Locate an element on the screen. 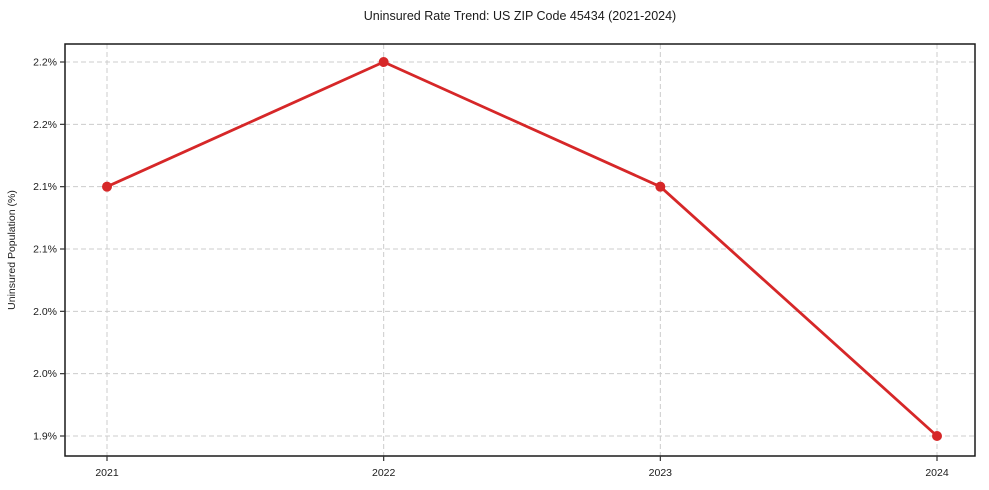 This screenshot has height=490, width=989. data-point-2021 is located at coordinates (107, 186).